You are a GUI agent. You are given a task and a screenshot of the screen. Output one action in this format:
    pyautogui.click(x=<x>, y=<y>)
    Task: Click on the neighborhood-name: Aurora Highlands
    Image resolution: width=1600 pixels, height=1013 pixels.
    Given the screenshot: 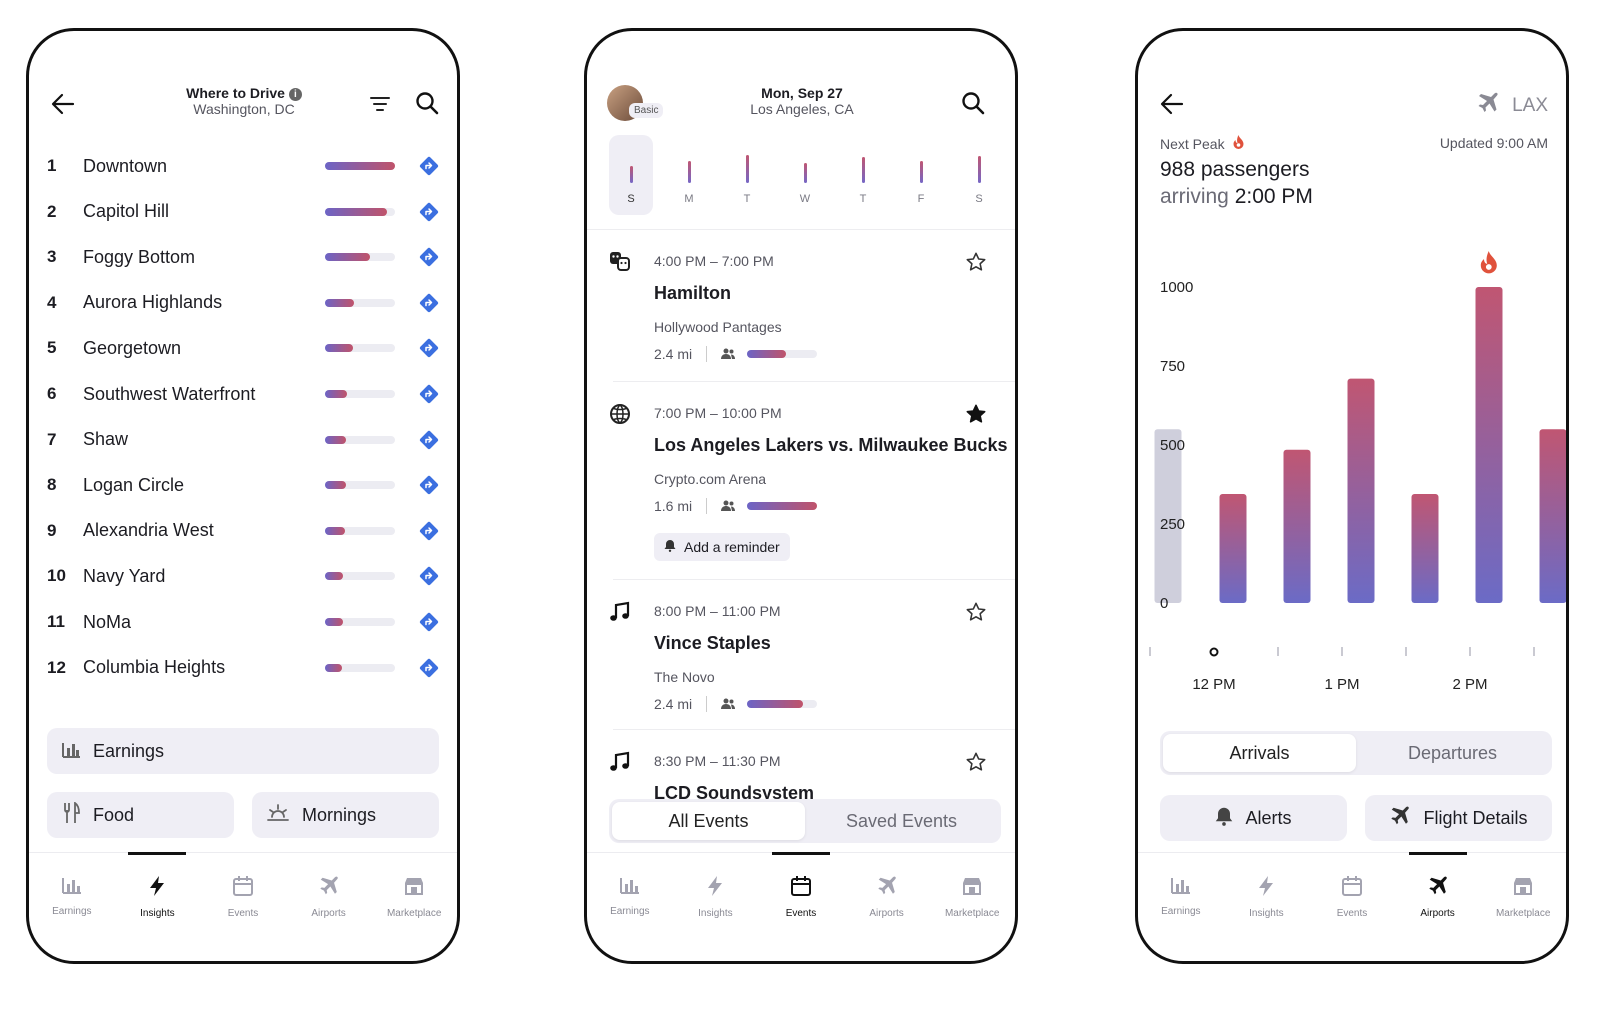 What is the action you would take?
    pyautogui.click(x=153, y=302)
    